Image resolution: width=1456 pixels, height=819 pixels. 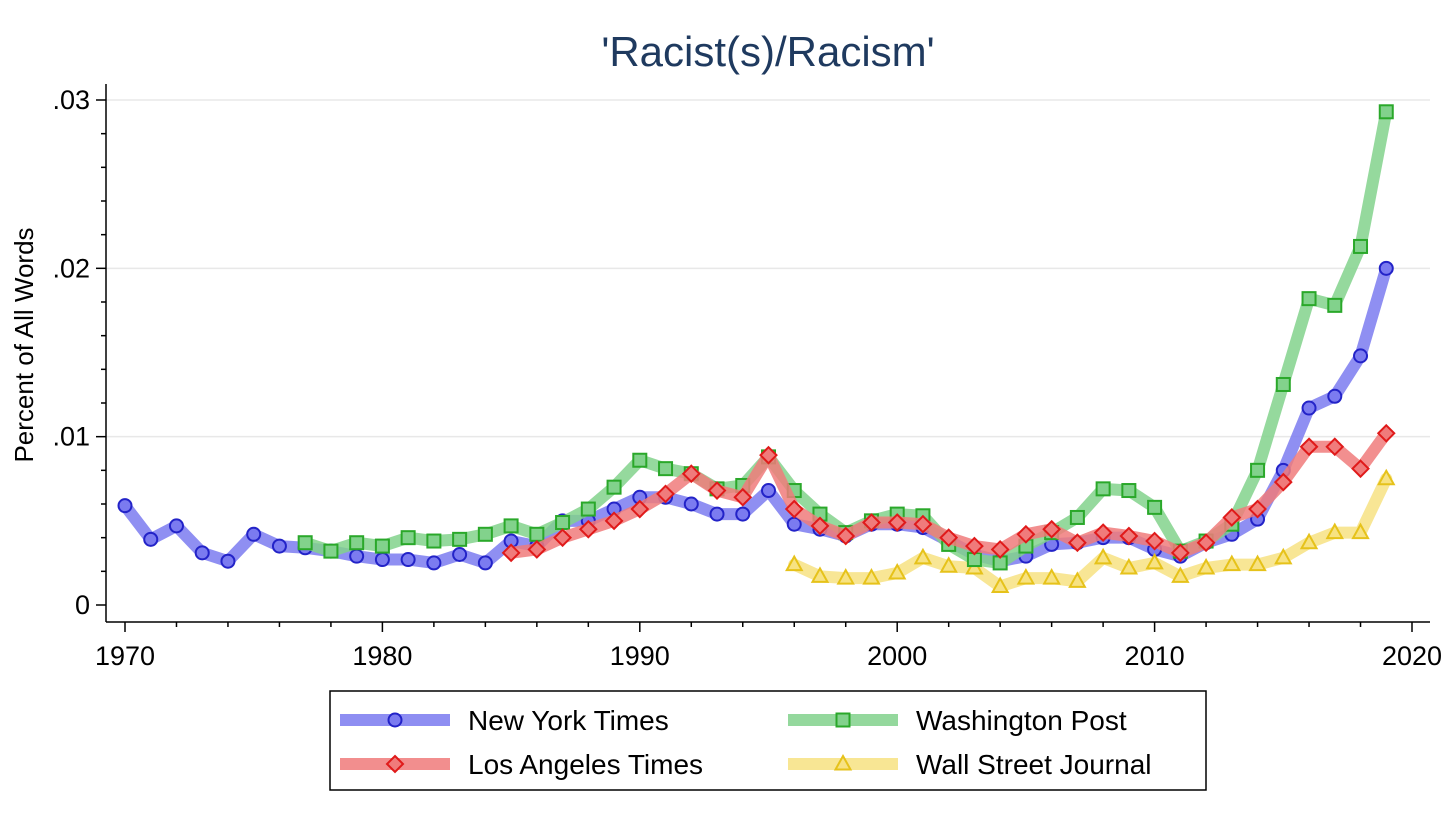 What do you see at coordinates (125, 656) in the screenshot?
I see `x-tick-label: 1970` at bounding box center [125, 656].